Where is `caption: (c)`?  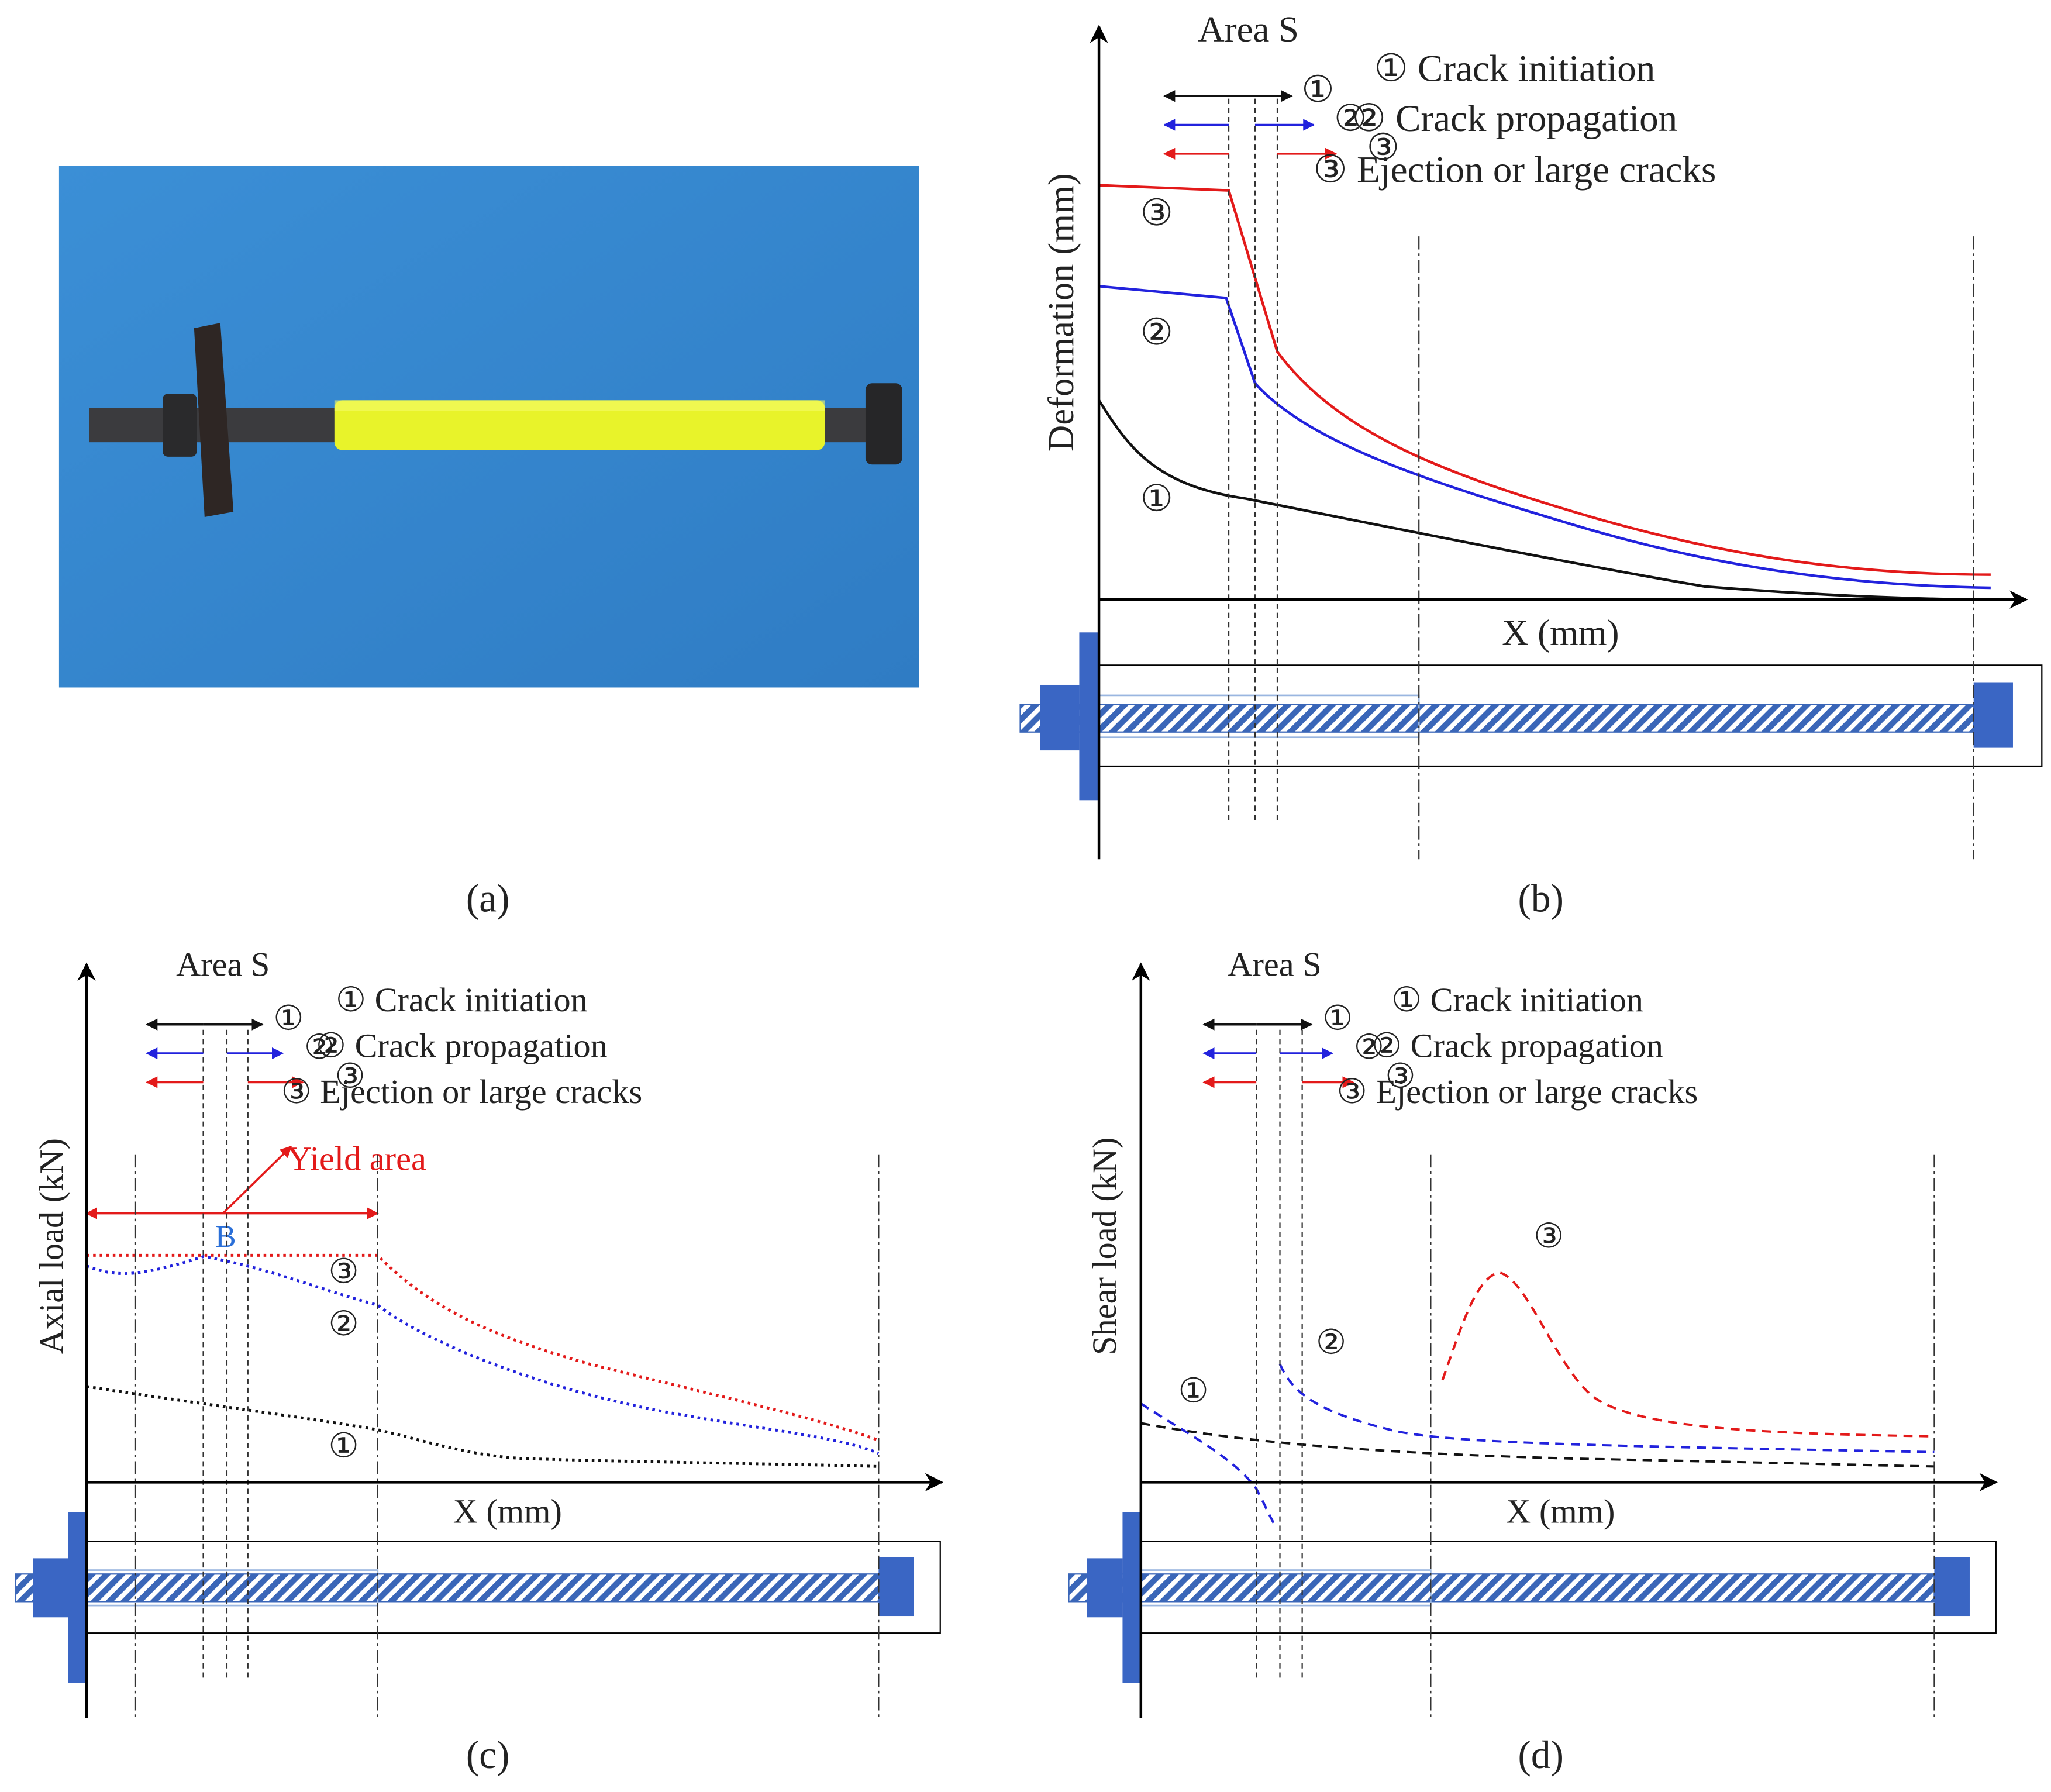
caption: (c) is located at coordinates (488, 1755).